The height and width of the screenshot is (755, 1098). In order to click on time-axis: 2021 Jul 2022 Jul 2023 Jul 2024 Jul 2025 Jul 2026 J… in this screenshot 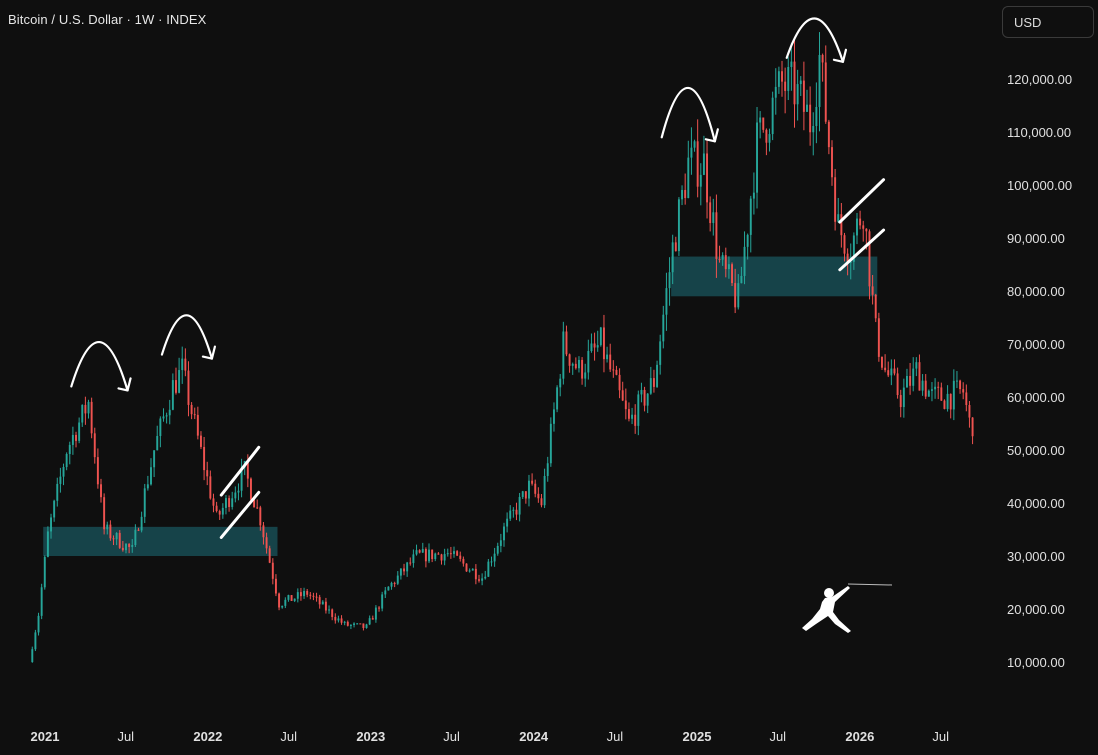, I will do `click(490, 736)`.